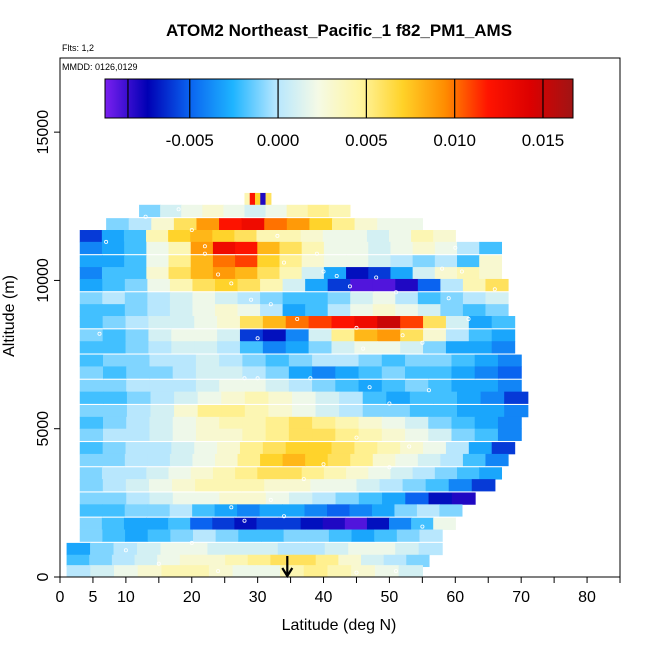  Describe the element at coordinates (587, 597) in the screenshot. I see `x-tick-label: 80` at that location.